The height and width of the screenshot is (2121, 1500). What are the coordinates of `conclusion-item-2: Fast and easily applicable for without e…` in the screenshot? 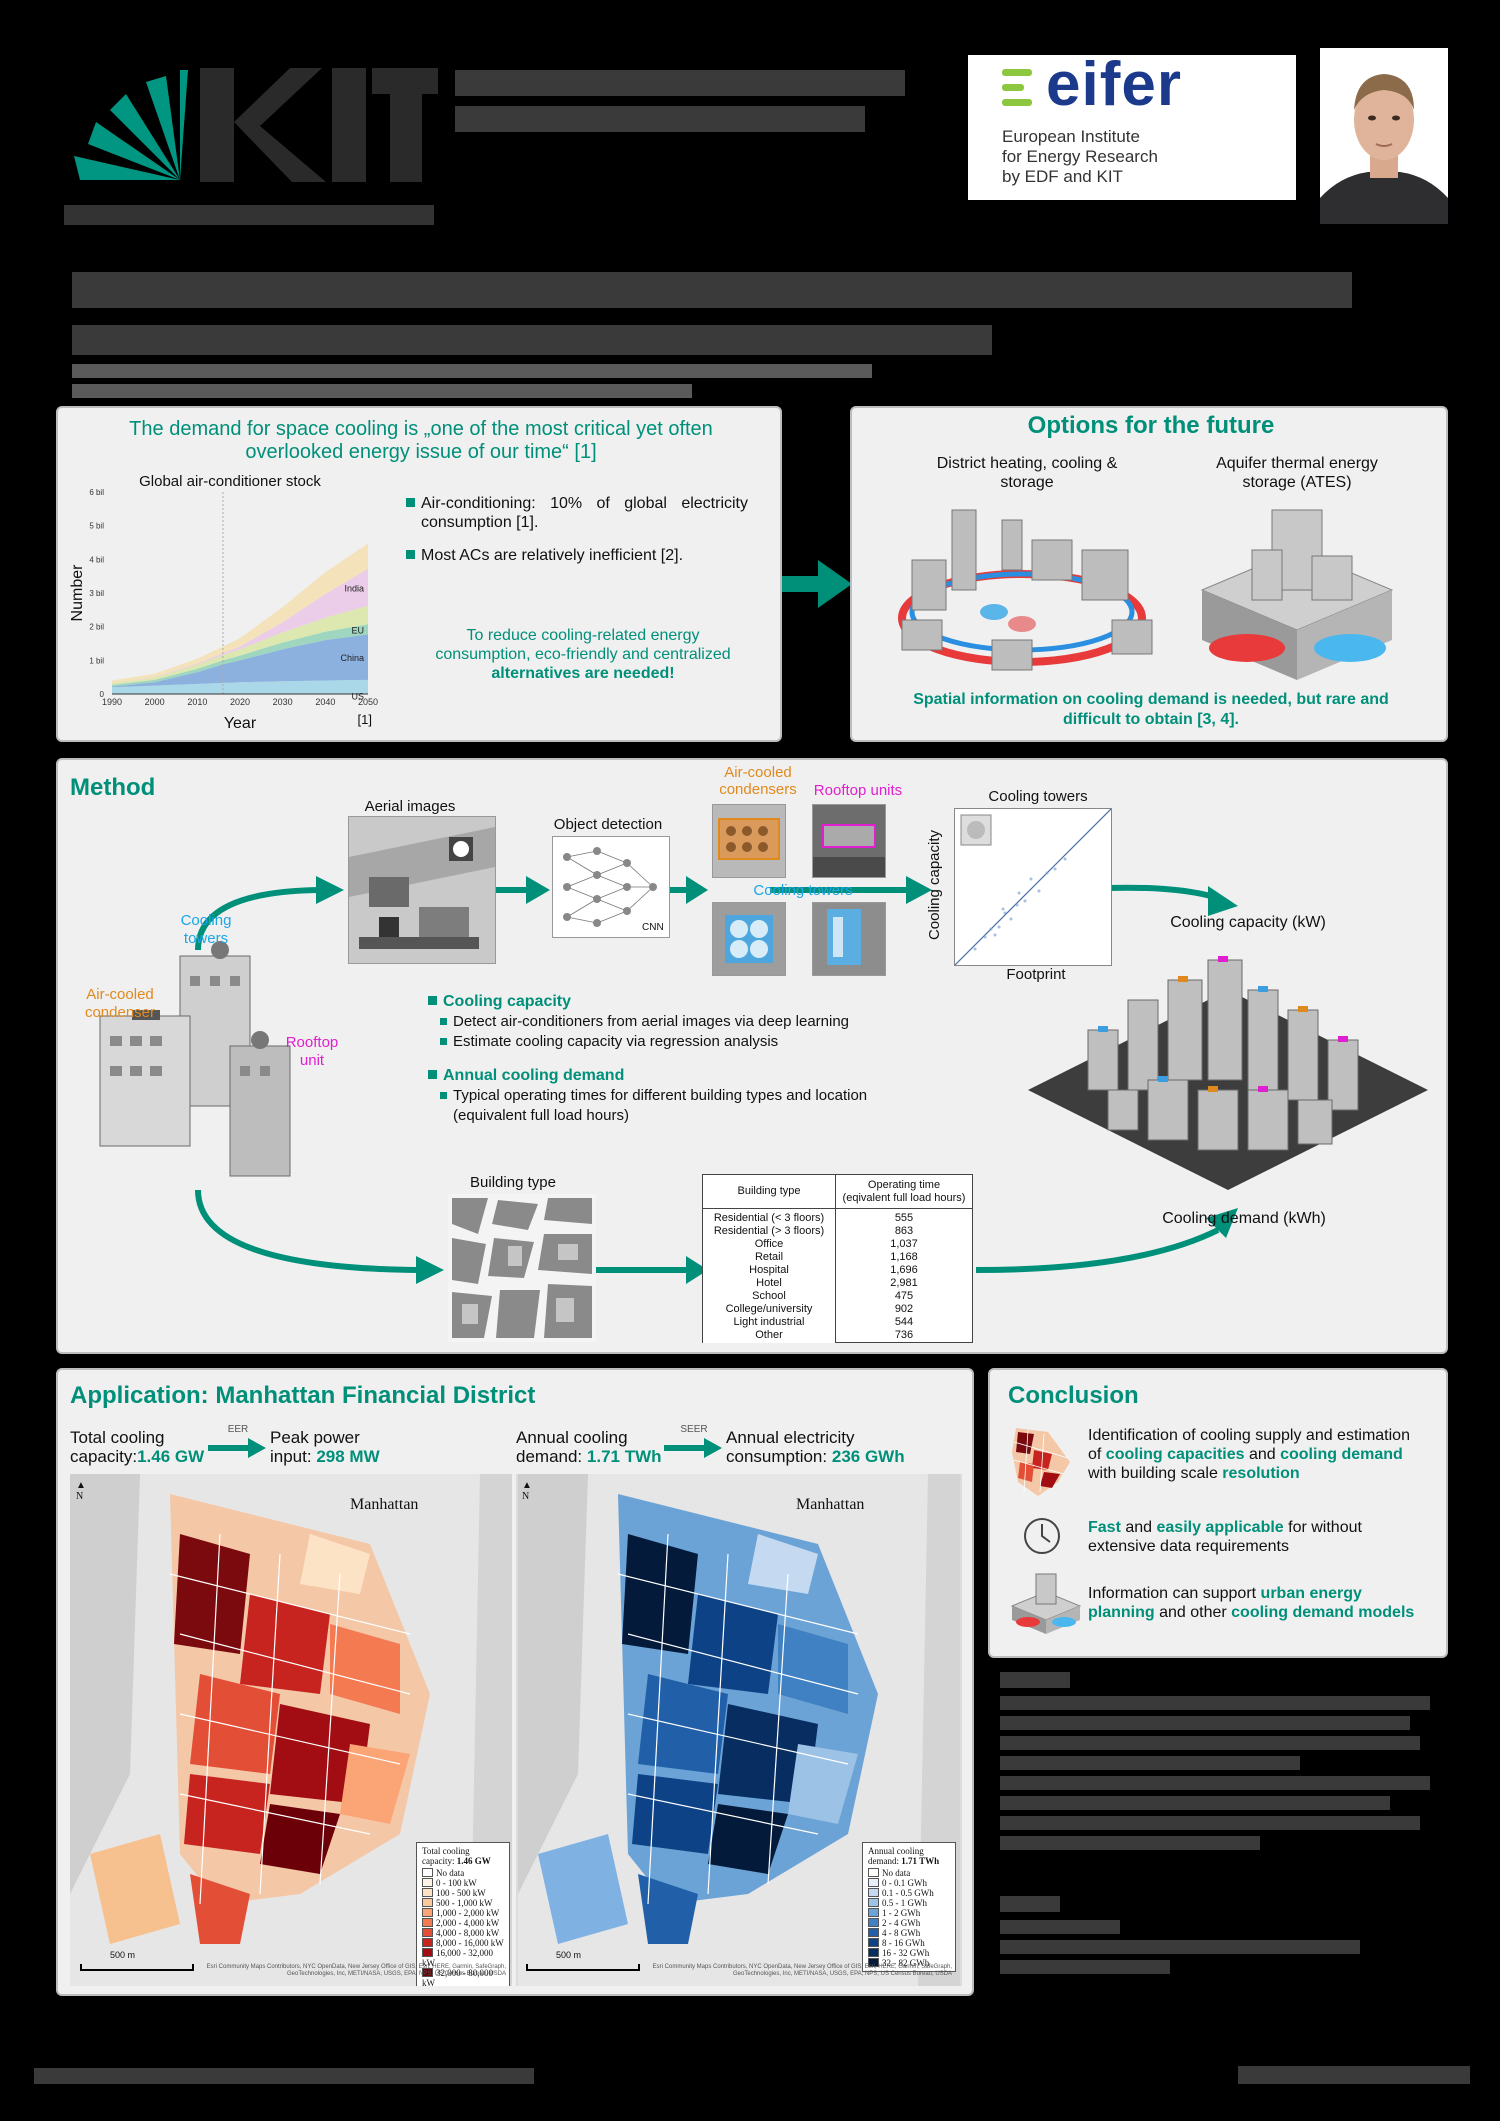 It's located at (1225, 1537).